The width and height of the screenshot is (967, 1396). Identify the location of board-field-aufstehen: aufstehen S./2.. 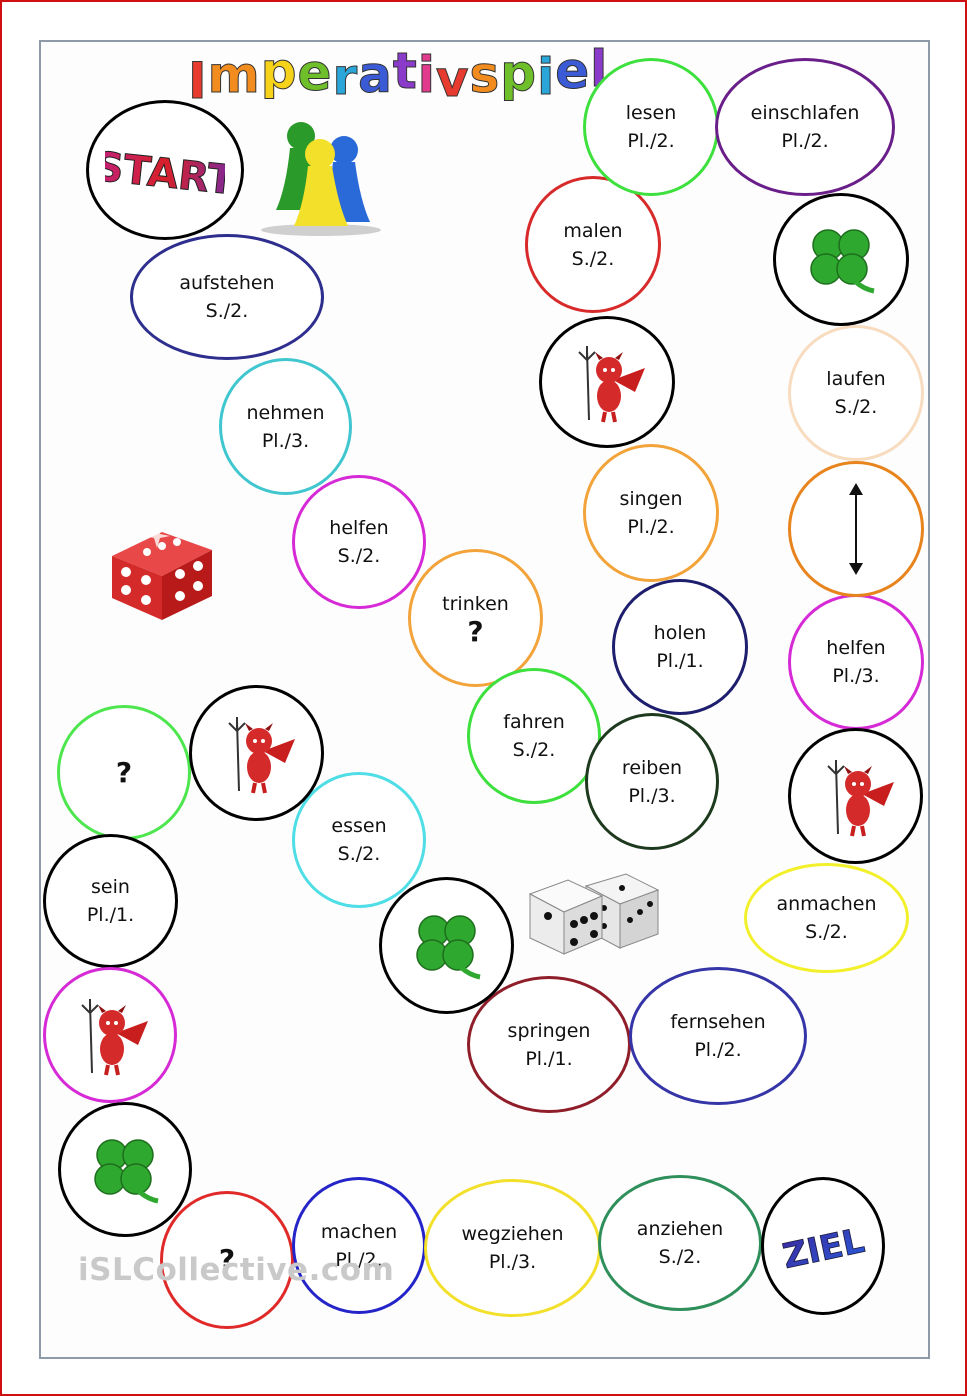
(227, 297).